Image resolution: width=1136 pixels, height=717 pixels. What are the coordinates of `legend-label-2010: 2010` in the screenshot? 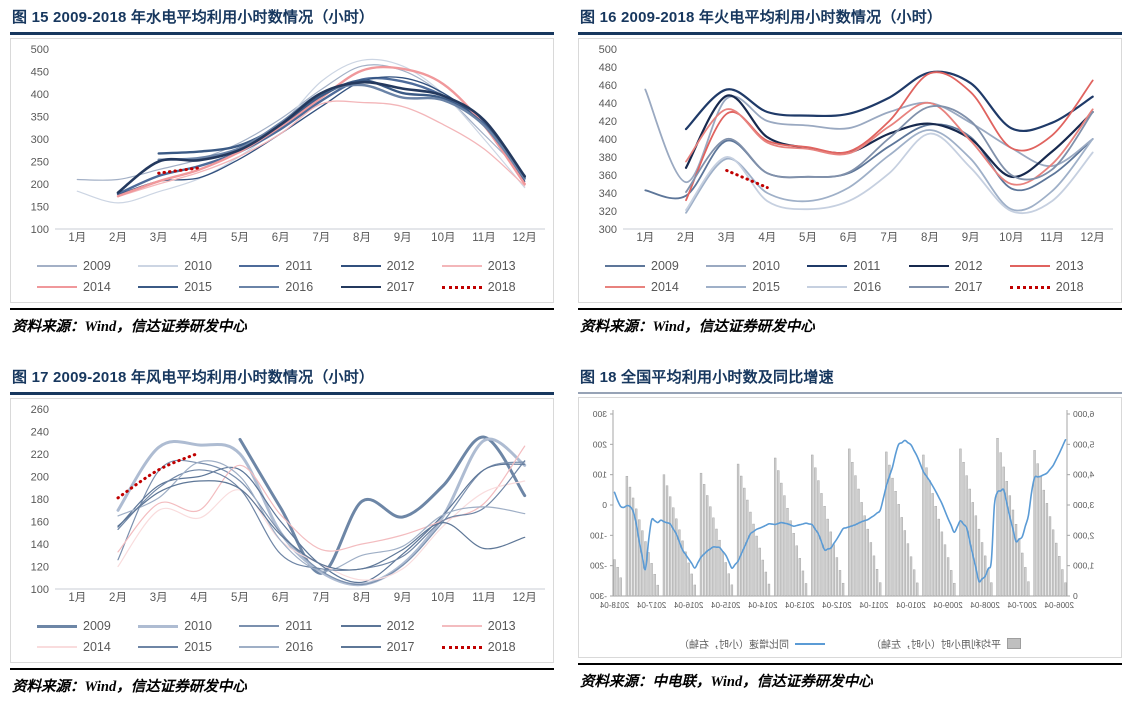 It's located at (766, 266).